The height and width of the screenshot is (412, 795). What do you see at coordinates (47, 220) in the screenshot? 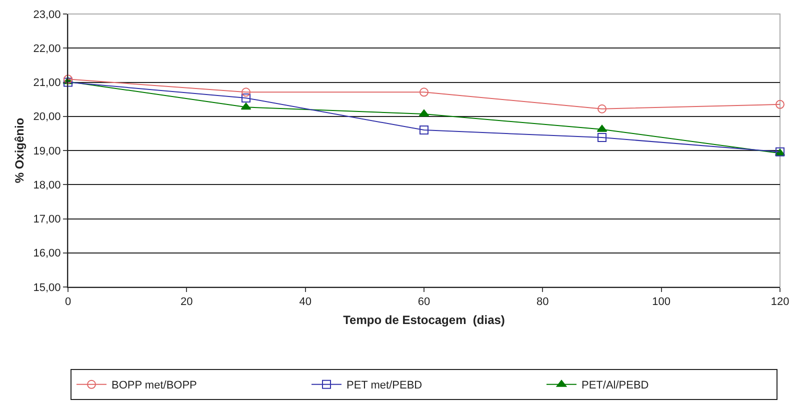
I see `y-tick-label: 17,00` at bounding box center [47, 220].